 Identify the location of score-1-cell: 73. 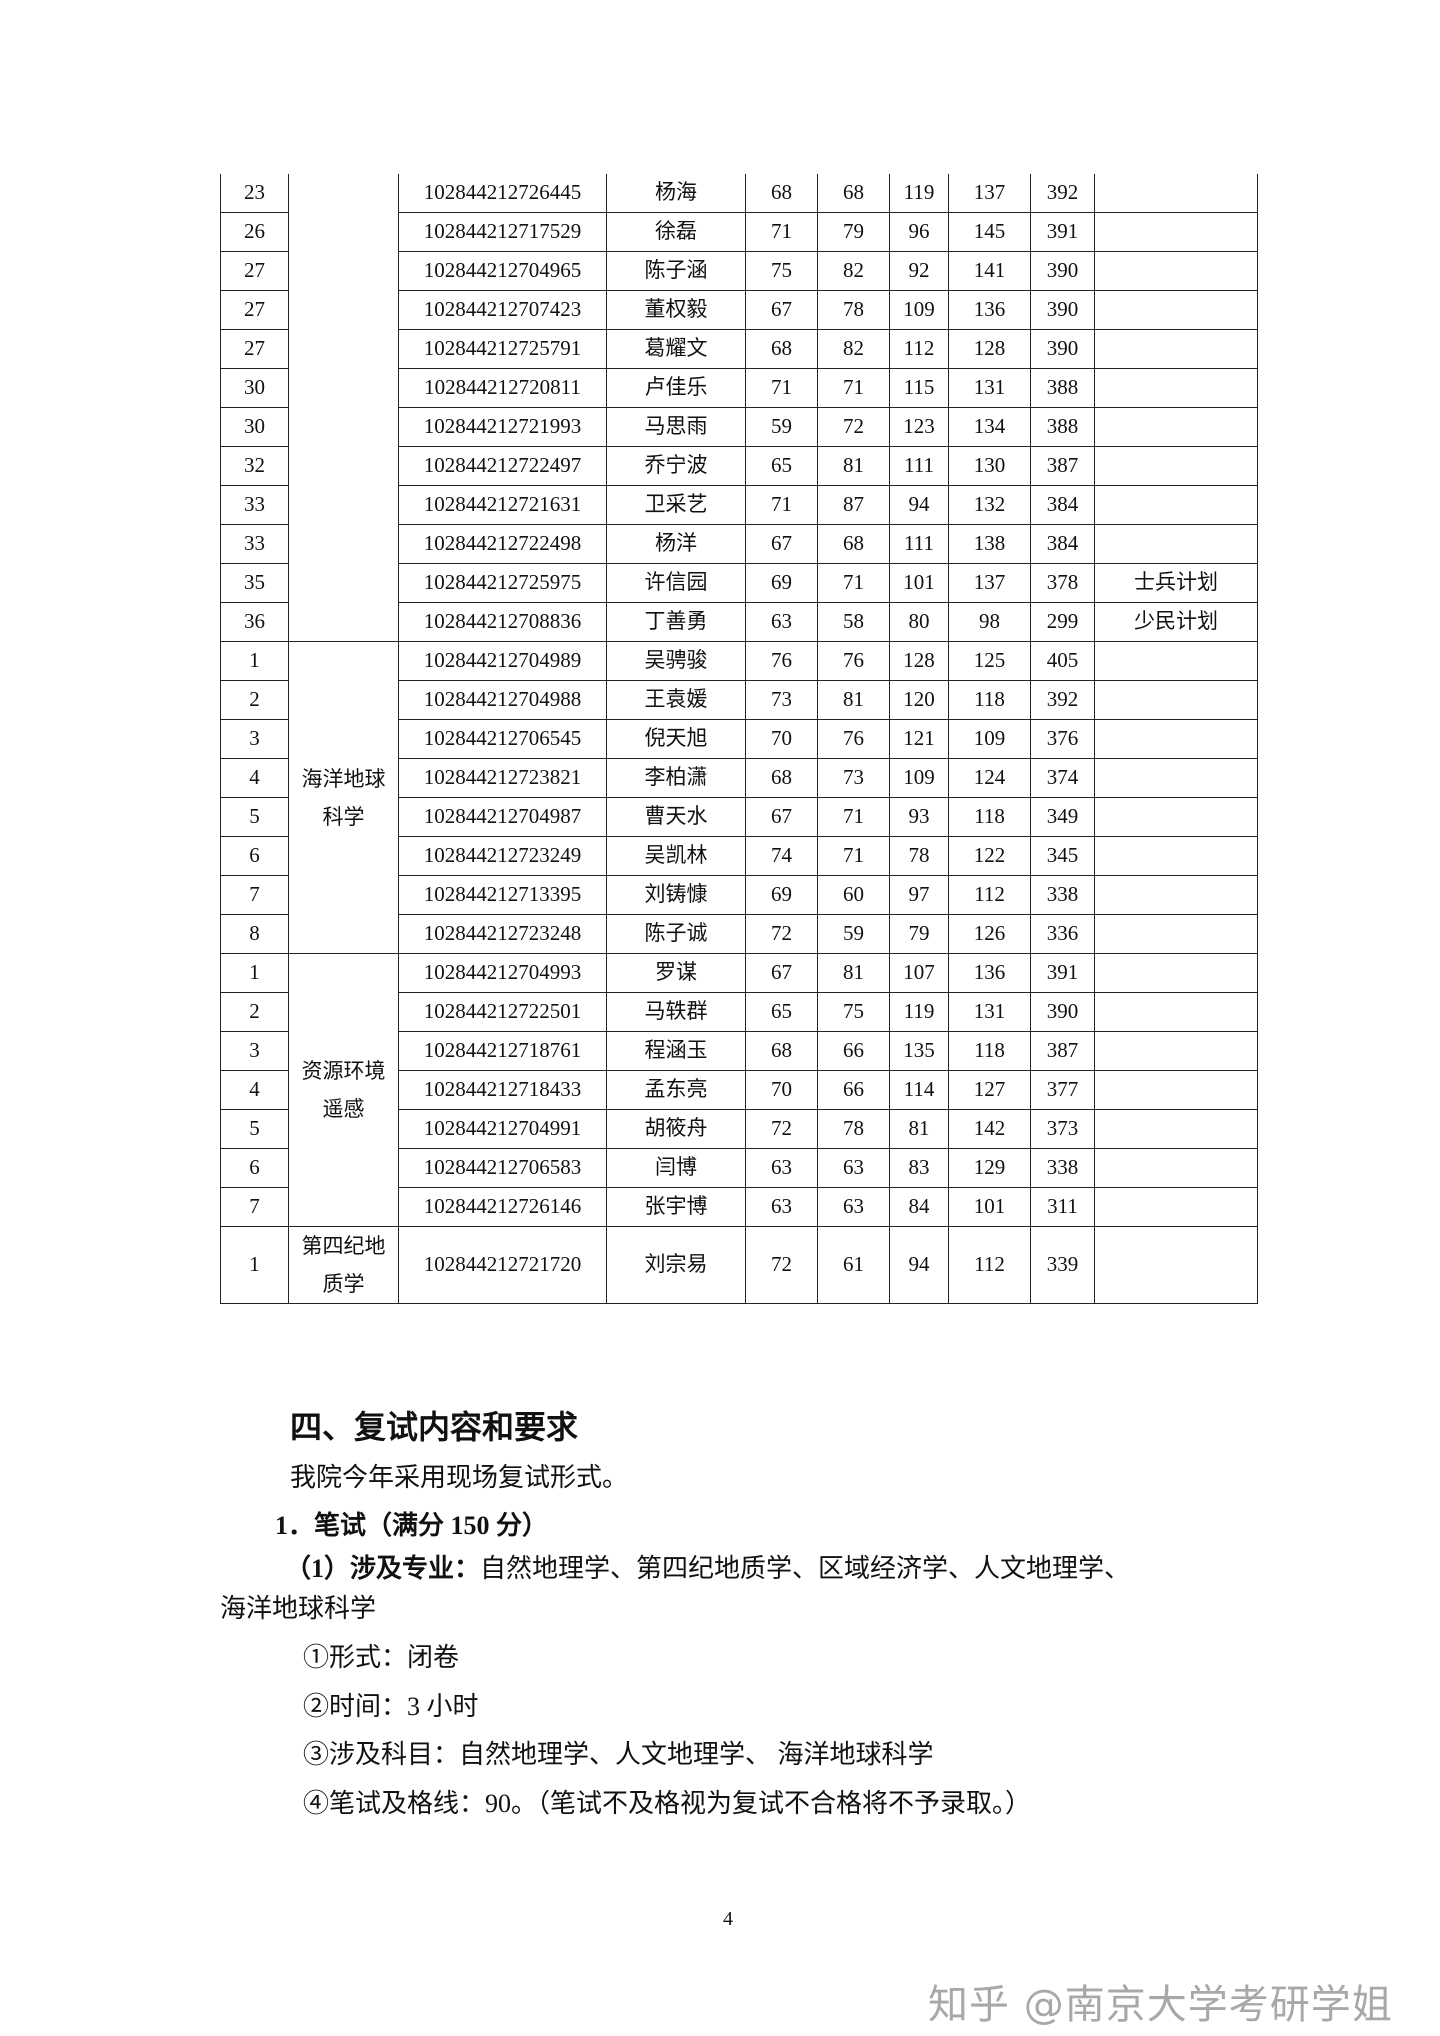
(781, 700).